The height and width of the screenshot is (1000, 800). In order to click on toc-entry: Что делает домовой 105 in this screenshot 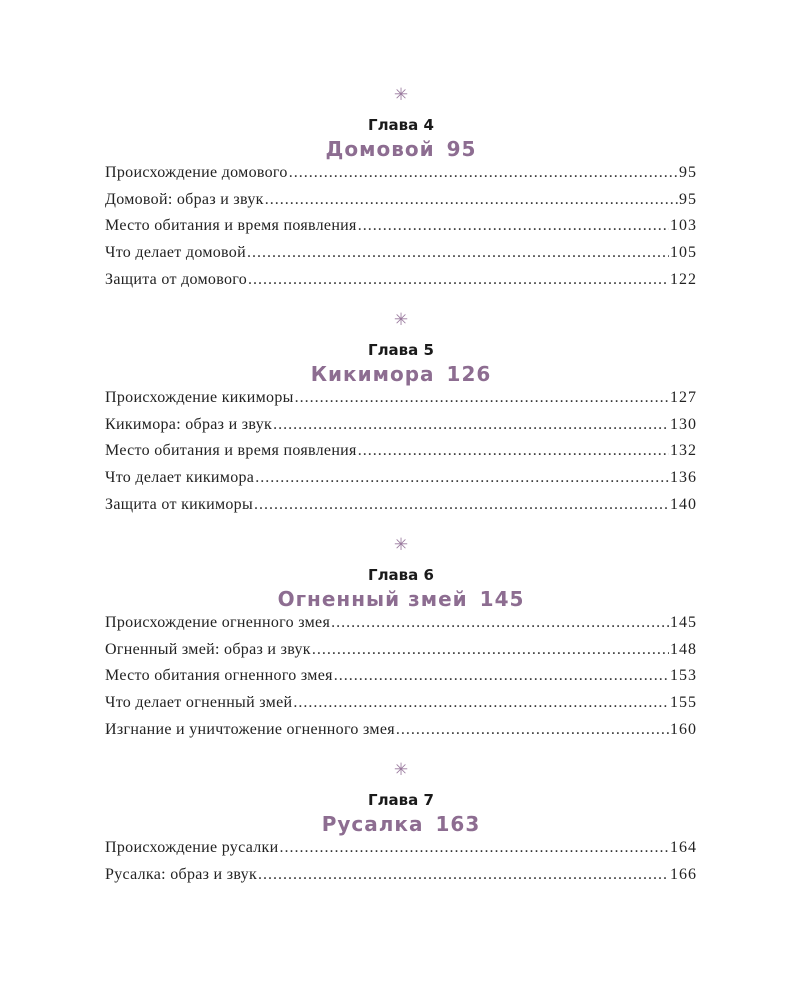, I will do `click(401, 253)`.